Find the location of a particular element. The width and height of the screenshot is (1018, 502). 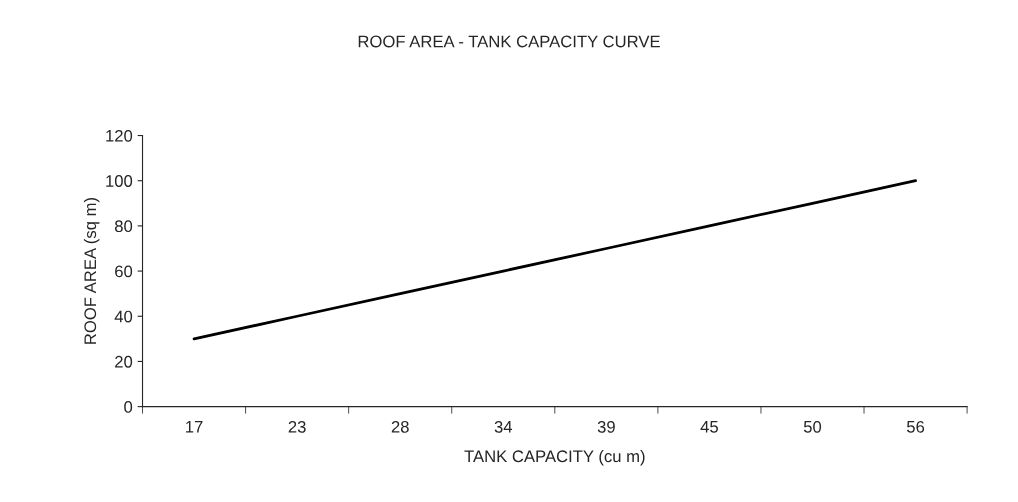

x-tick-label: 39 is located at coordinates (606, 426).